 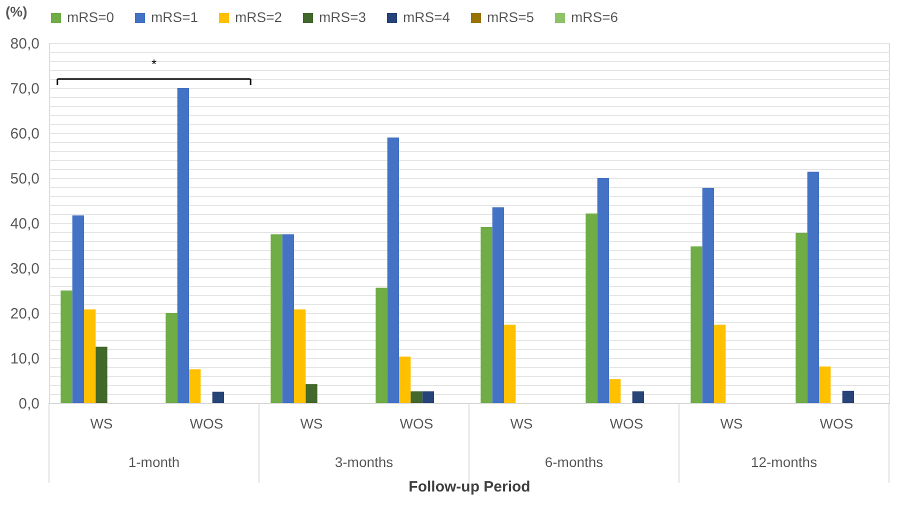 I want to click on y-tick-label: 0,0, so click(x=29, y=404).